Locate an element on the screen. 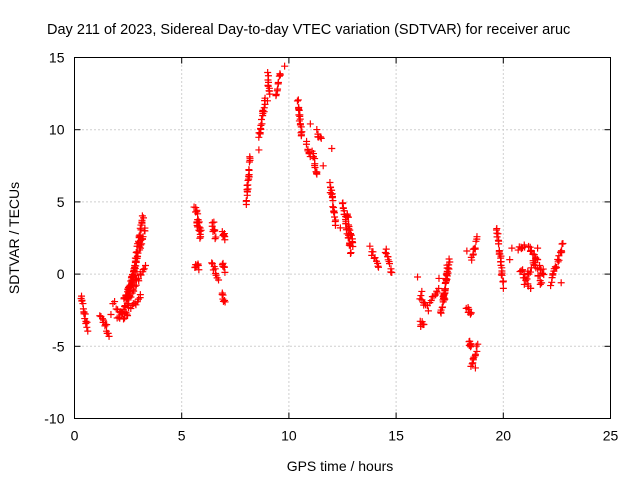  y-tick-label: 10 is located at coordinates (57, 130).